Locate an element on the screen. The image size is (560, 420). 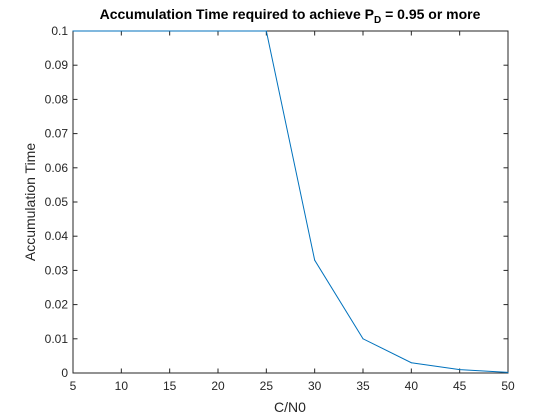
y-tick-label: 0.08 is located at coordinates (57, 99).